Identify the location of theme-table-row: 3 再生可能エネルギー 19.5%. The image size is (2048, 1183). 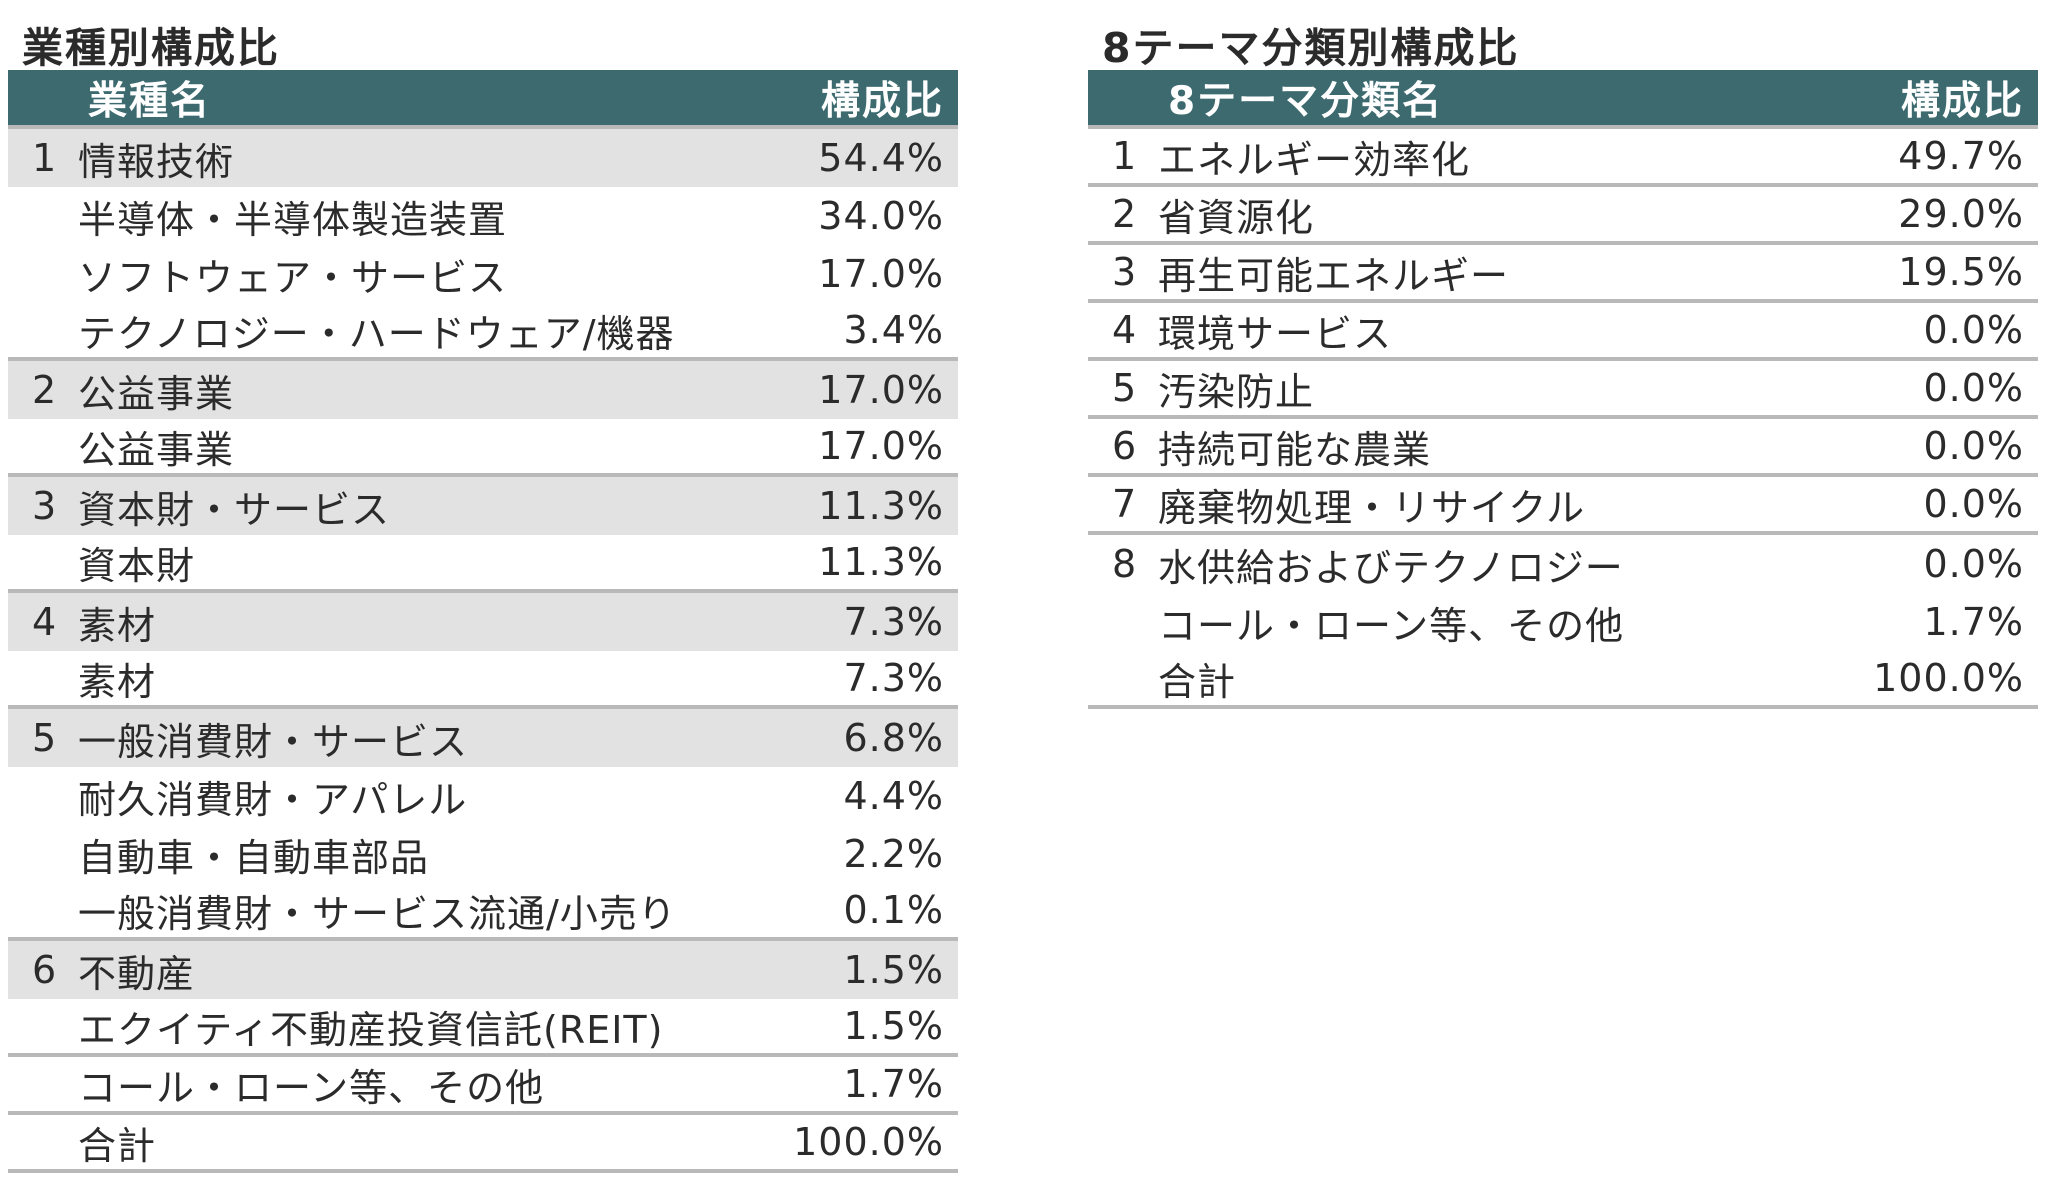
(1563, 274).